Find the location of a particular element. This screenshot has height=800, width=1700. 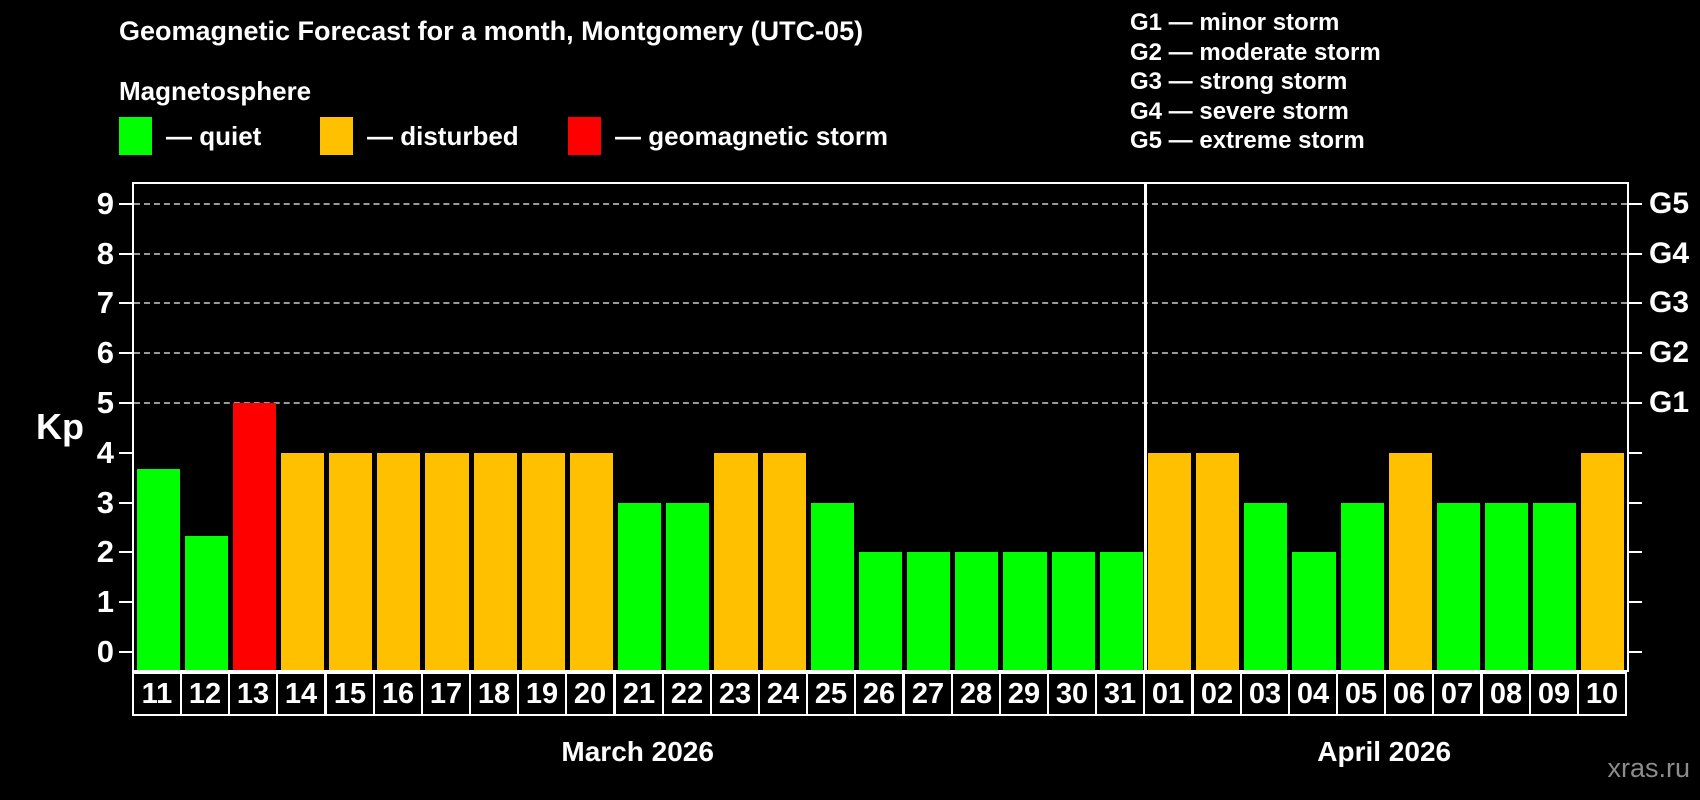

day-label: 13 is located at coordinates (253, 694).